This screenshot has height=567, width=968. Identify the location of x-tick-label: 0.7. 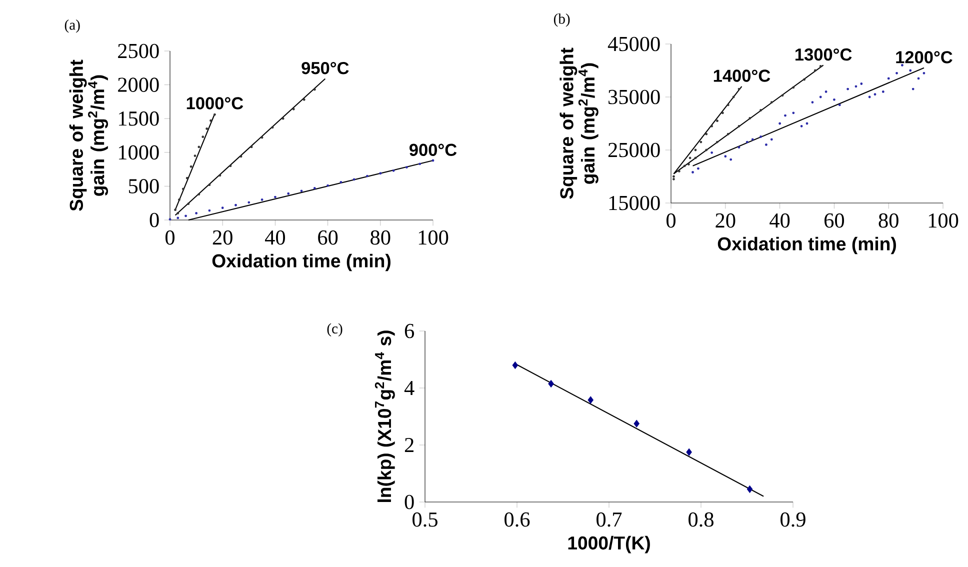
(609, 519).